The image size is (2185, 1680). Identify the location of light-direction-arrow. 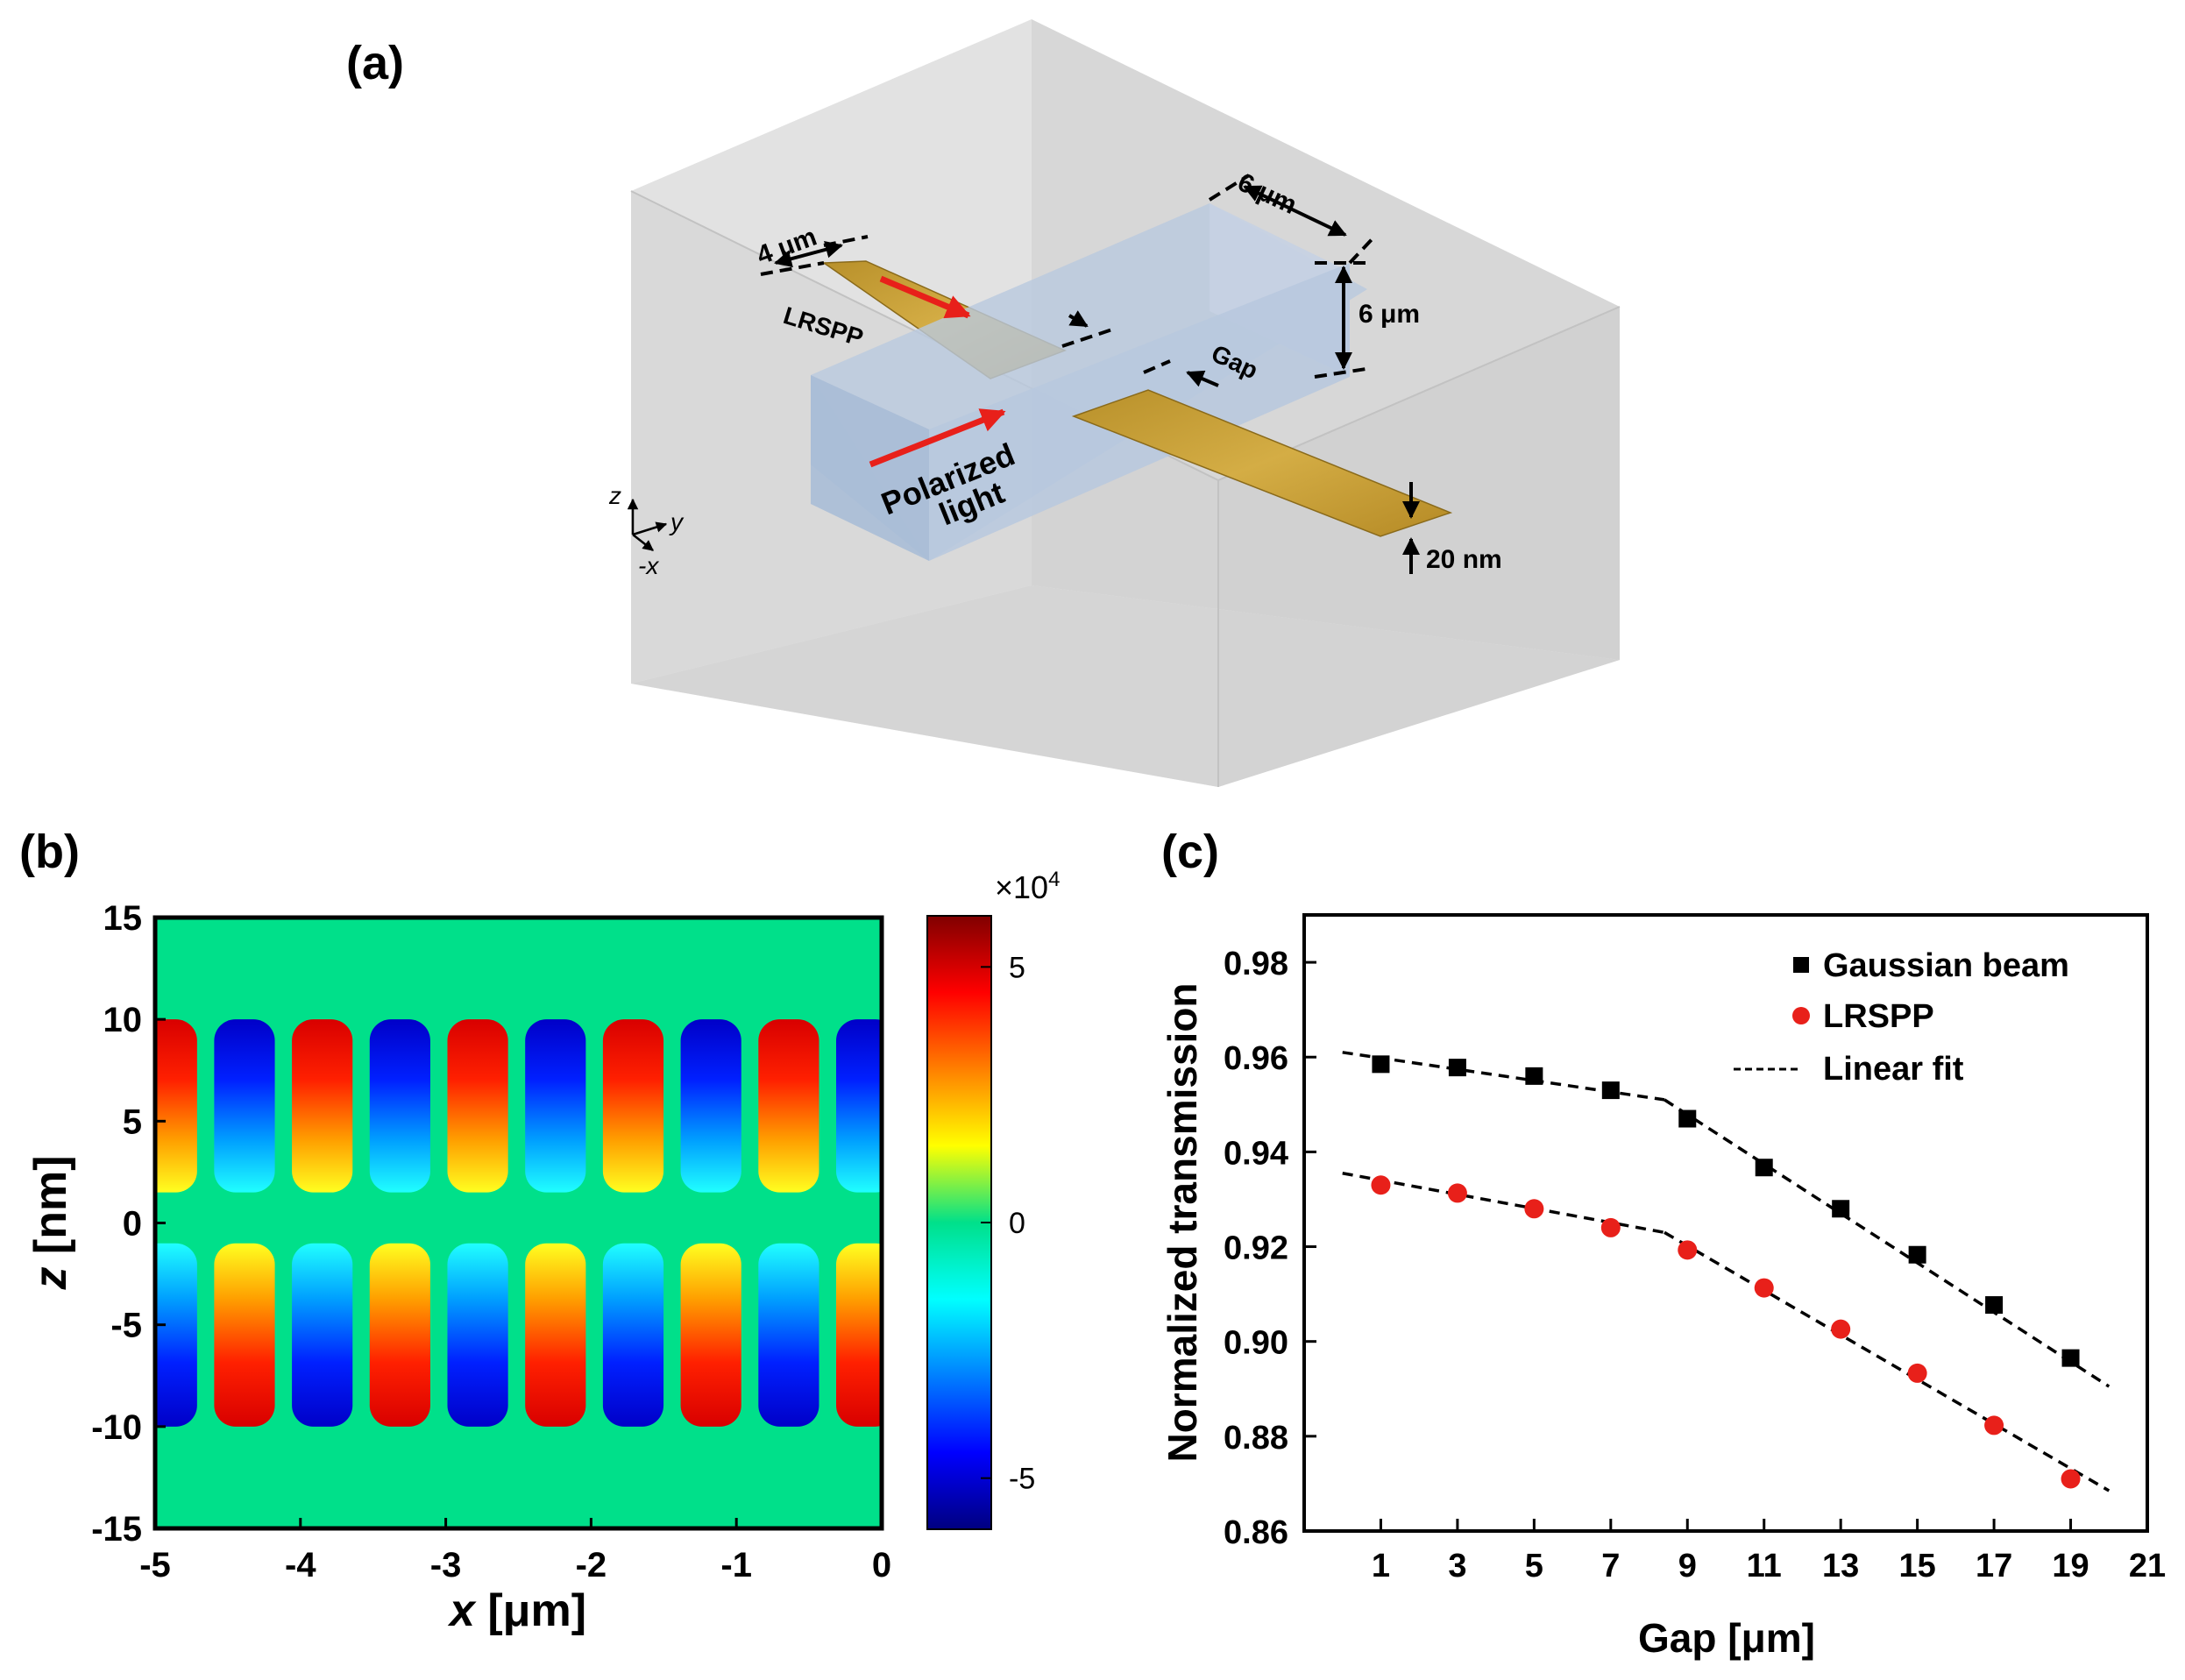
(937, 438).